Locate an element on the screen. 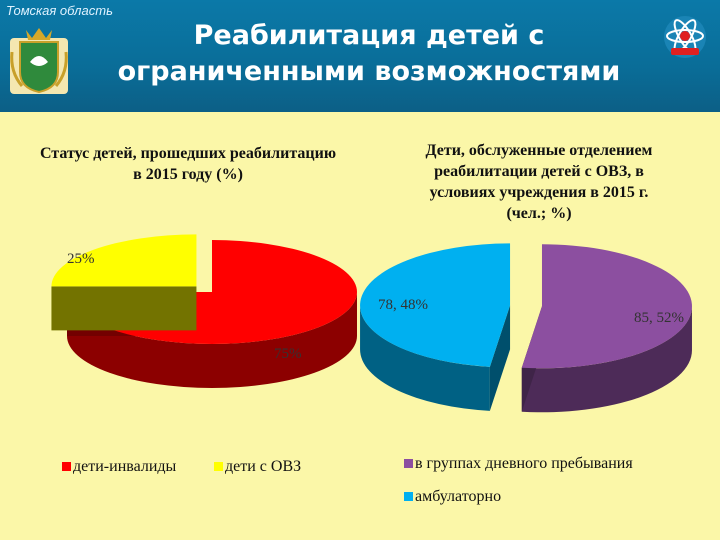 The height and width of the screenshot is (540, 720). legend-swatch-invalid is located at coordinates (66, 466).